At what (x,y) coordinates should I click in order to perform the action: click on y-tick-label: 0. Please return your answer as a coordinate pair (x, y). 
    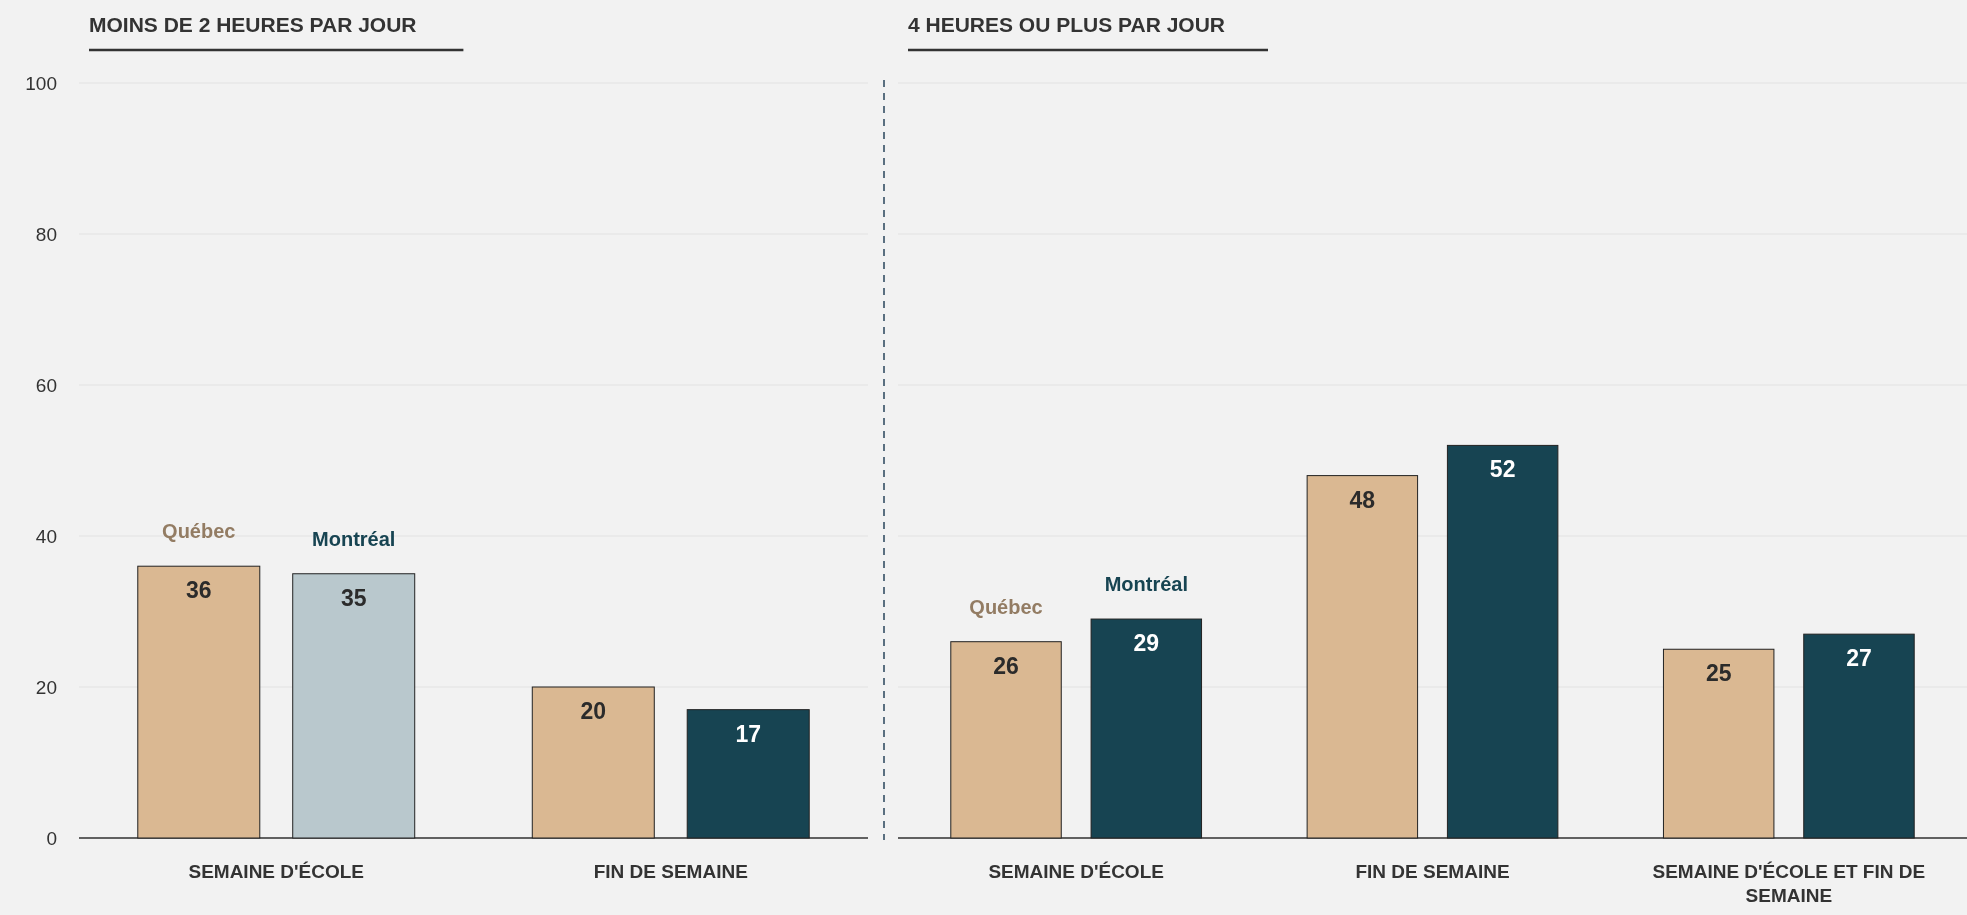
    Looking at the image, I should click on (51, 838).